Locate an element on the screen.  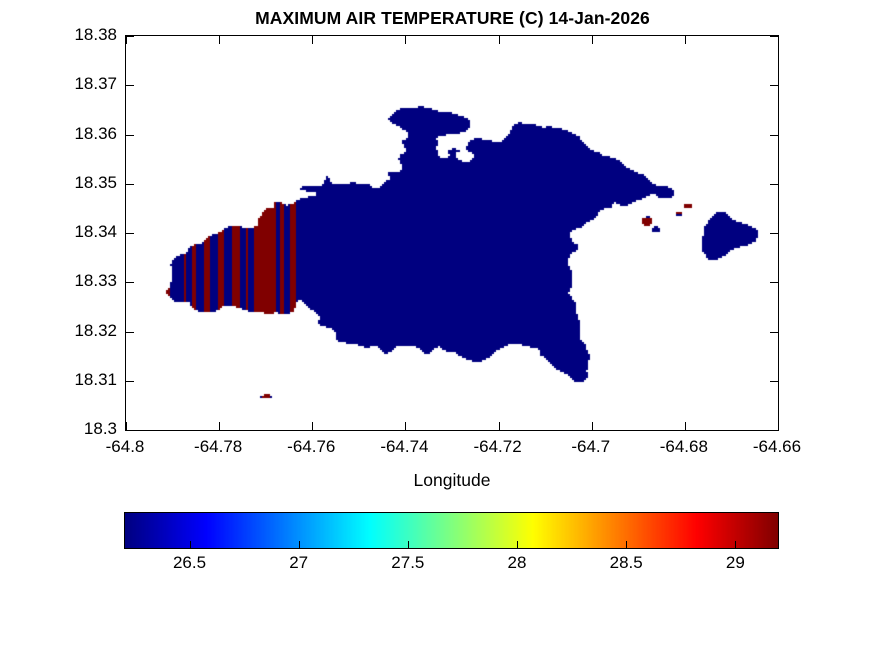
x-tick-label: -64.72 is located at coordinates (497, 446).